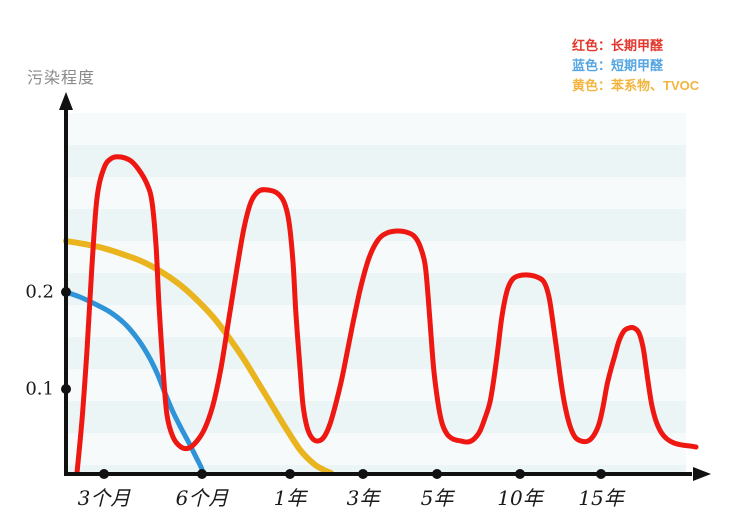  Describe the element at coordinates (618, 45) in the screenshot. I see `legend-item-red: 红色：长期甲醛` at that location.